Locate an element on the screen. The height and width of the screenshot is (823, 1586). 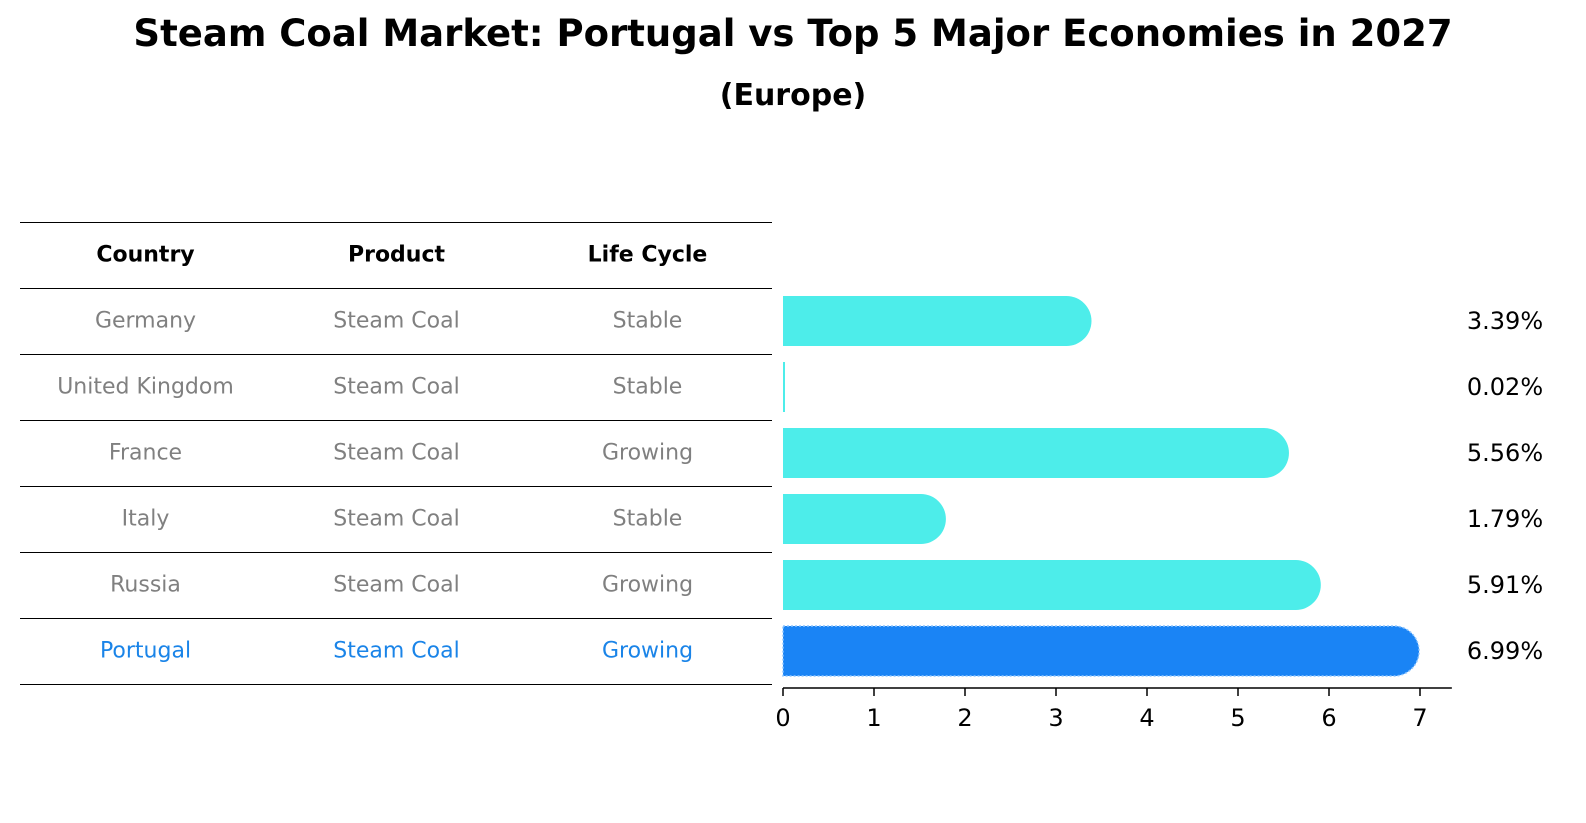
x-tick-label: 6 is located at coordinates (1328, 718).